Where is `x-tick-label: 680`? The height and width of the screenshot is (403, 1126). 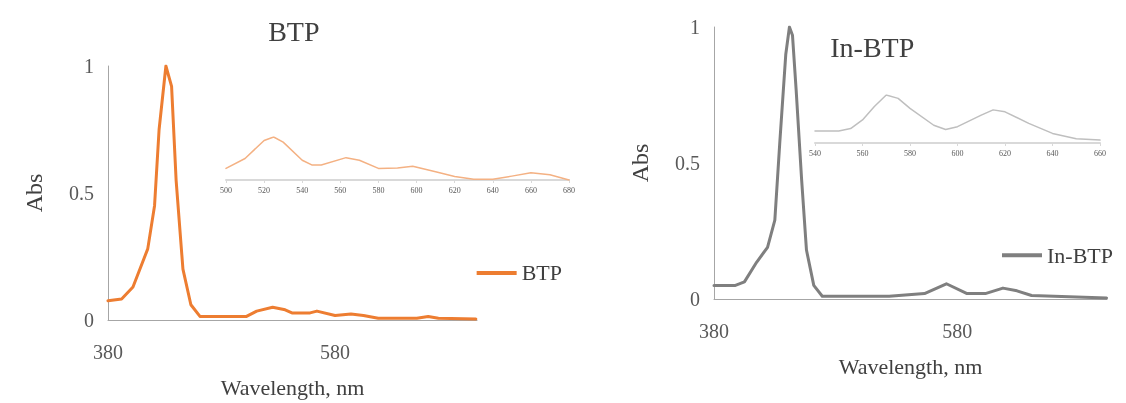
x-tick-label: 680 is located at coordinates (569, 190).